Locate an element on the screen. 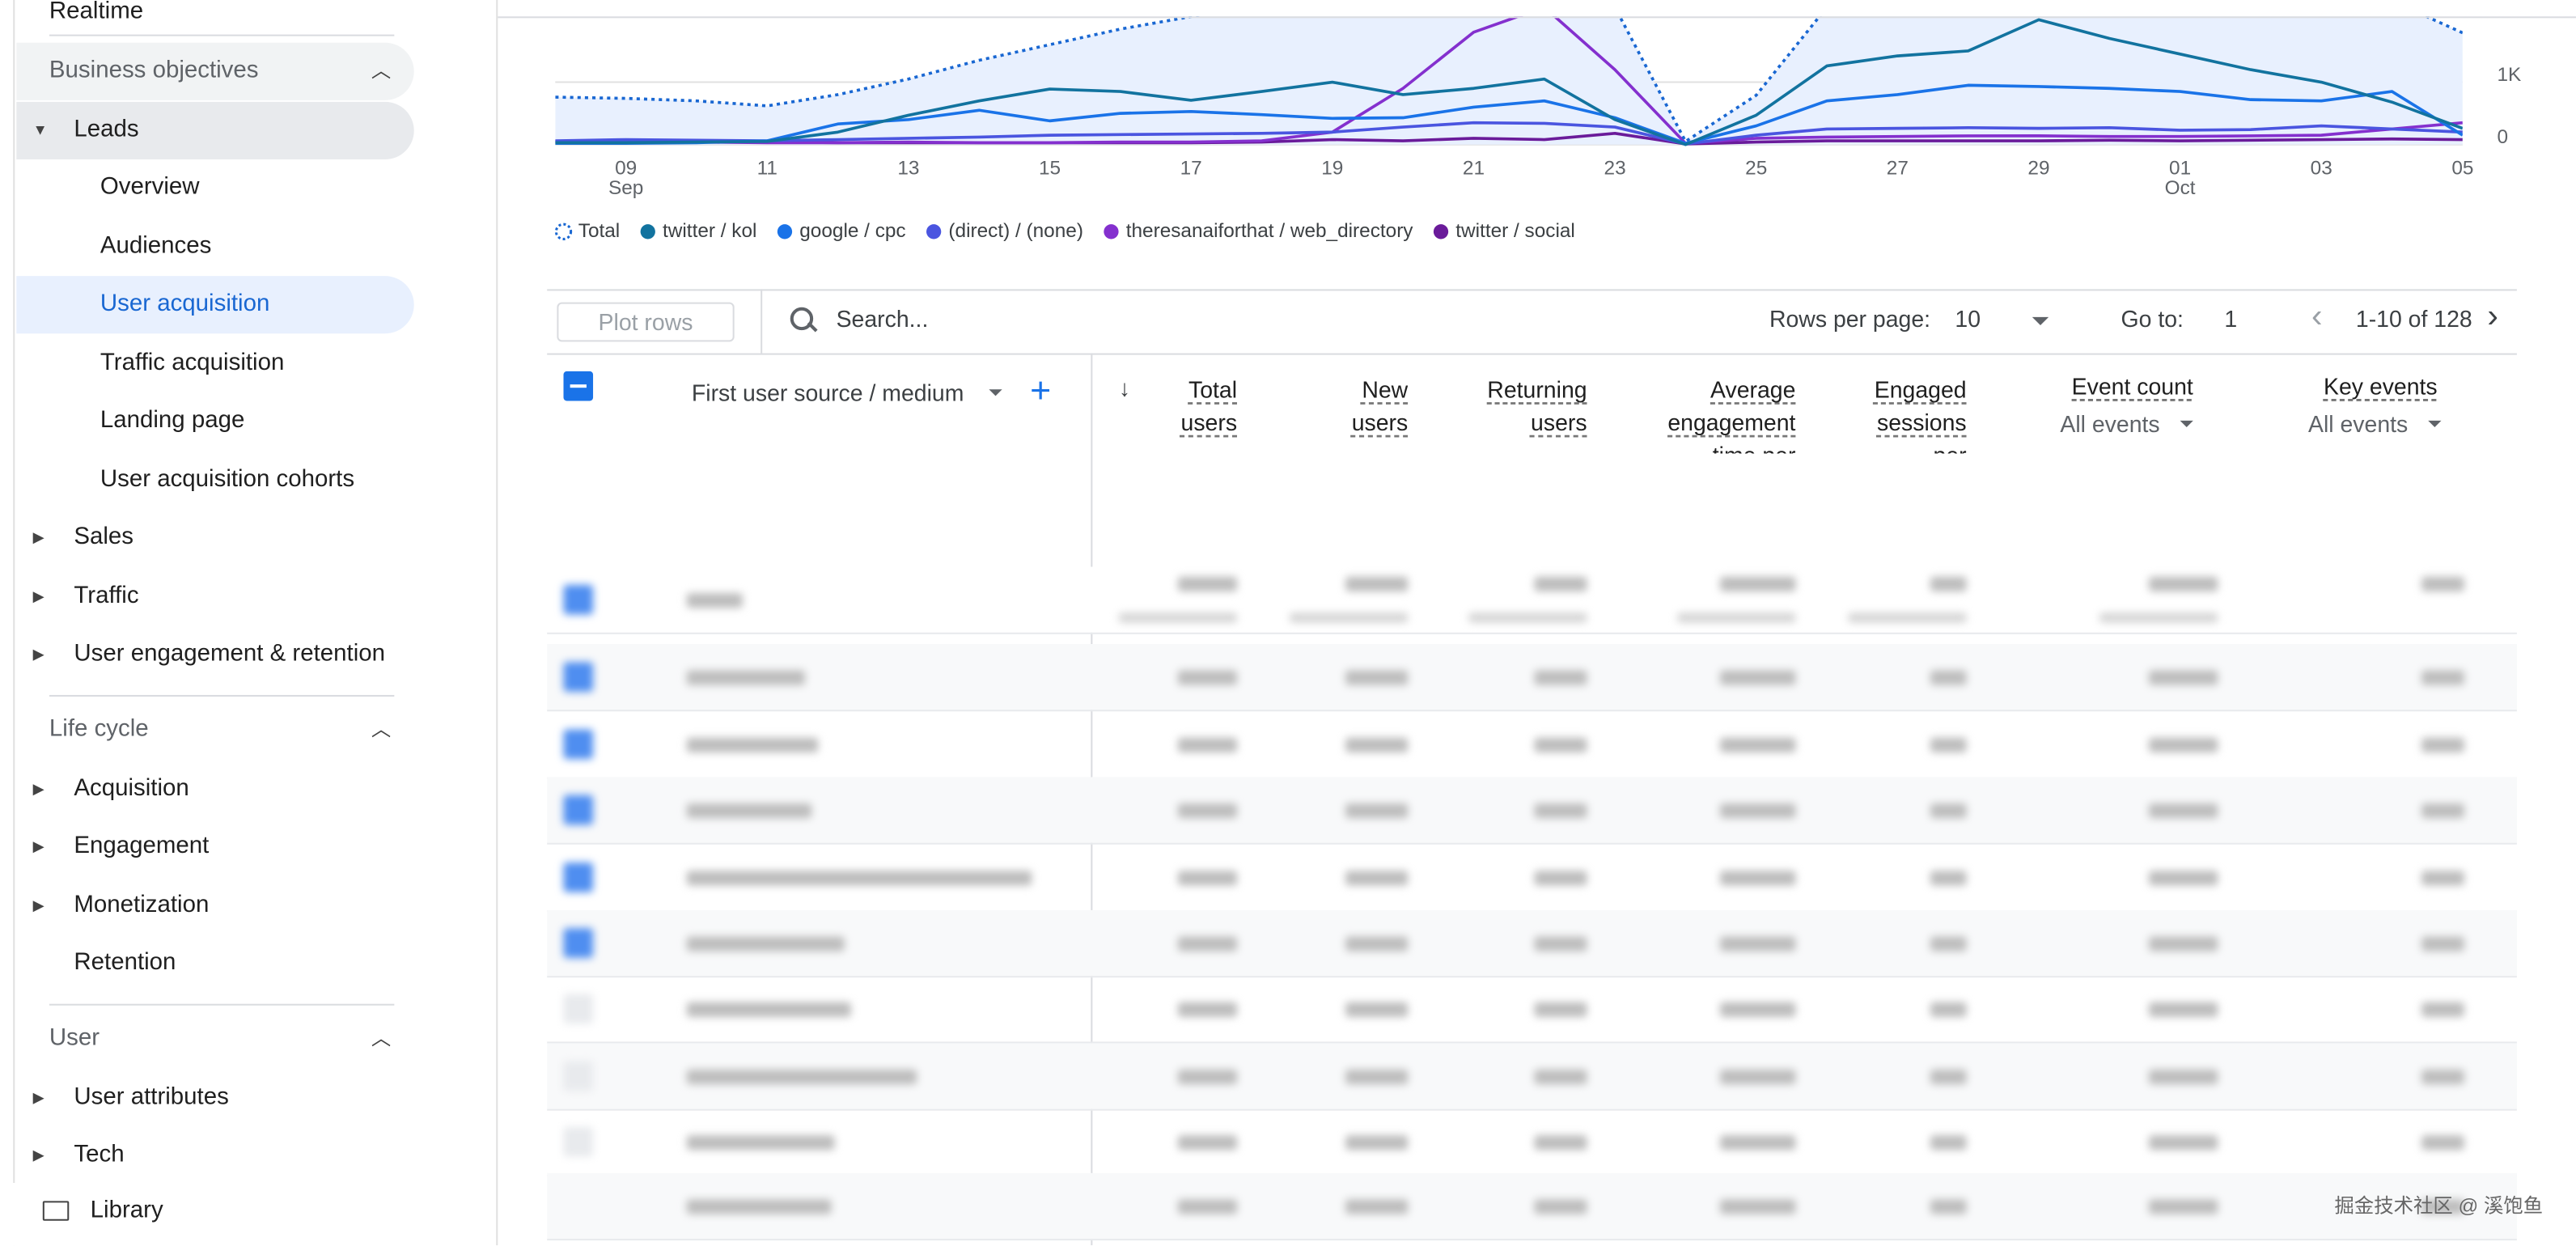 The height and width of the screenshot is (1246, 2576). nav-item: Retention is located at coordinates (214, 963).